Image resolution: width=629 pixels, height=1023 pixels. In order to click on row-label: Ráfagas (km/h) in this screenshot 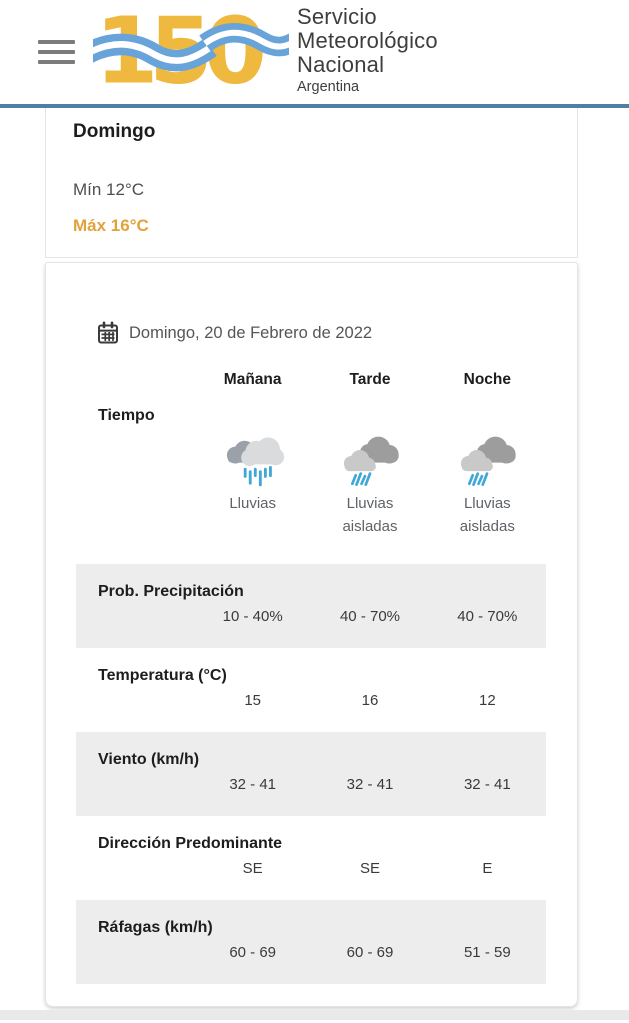, I will do `click(155, 927)`.